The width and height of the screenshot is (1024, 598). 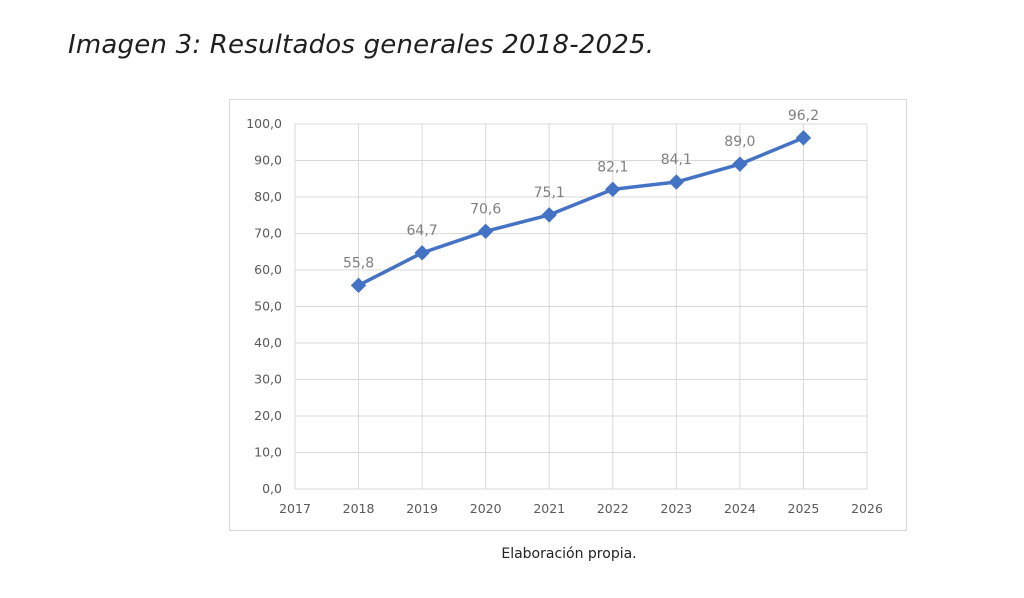 I want to click on y-tick-label: 50,0, so click(x=268, y=306).